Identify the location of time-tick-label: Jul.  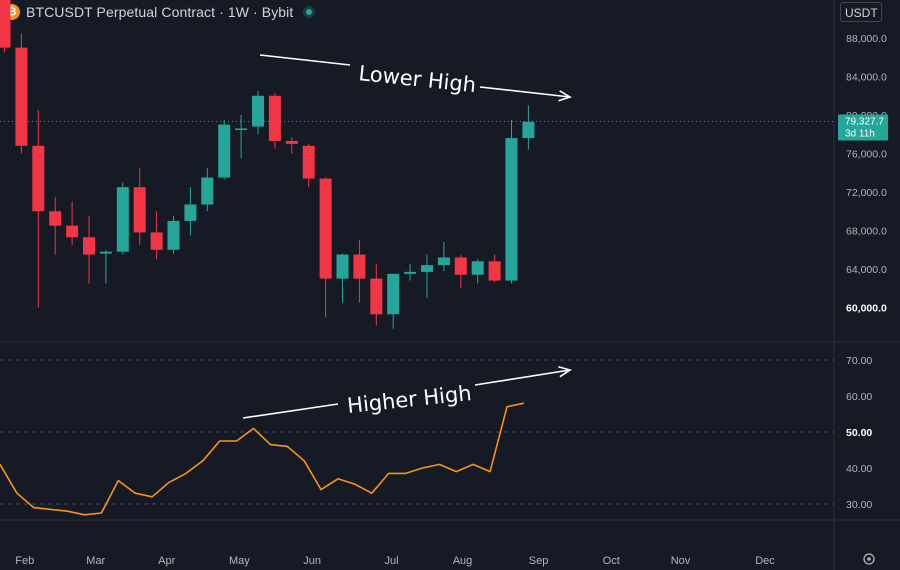
(391, 561).